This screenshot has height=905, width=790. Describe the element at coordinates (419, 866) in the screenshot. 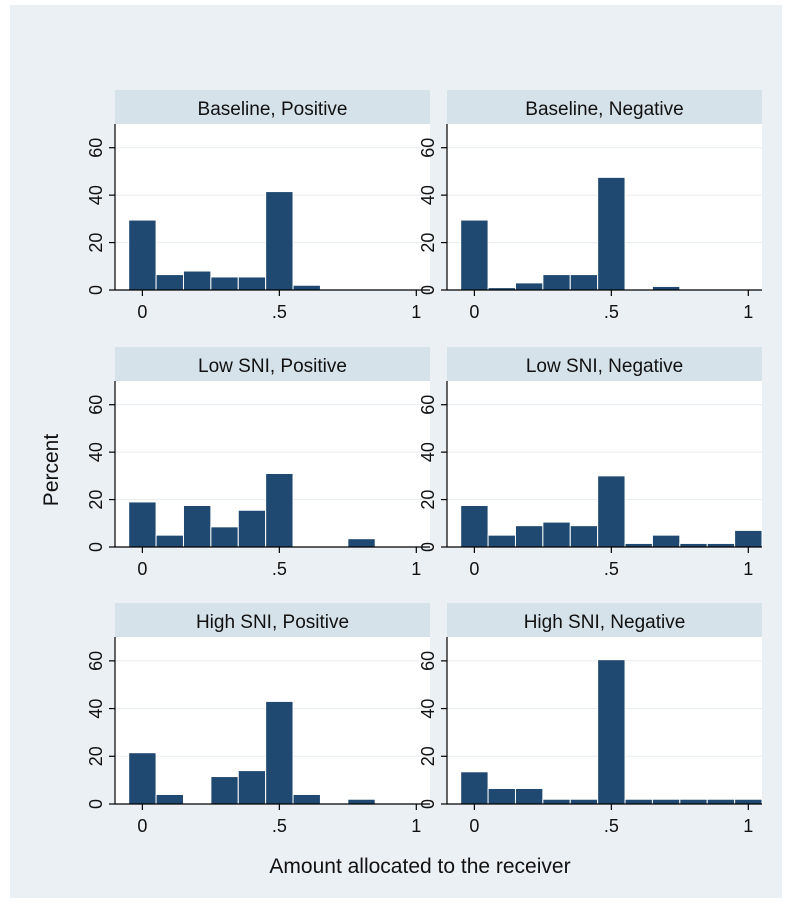

I see `x-axis-title: Amount allocated to the receiver` at that location.